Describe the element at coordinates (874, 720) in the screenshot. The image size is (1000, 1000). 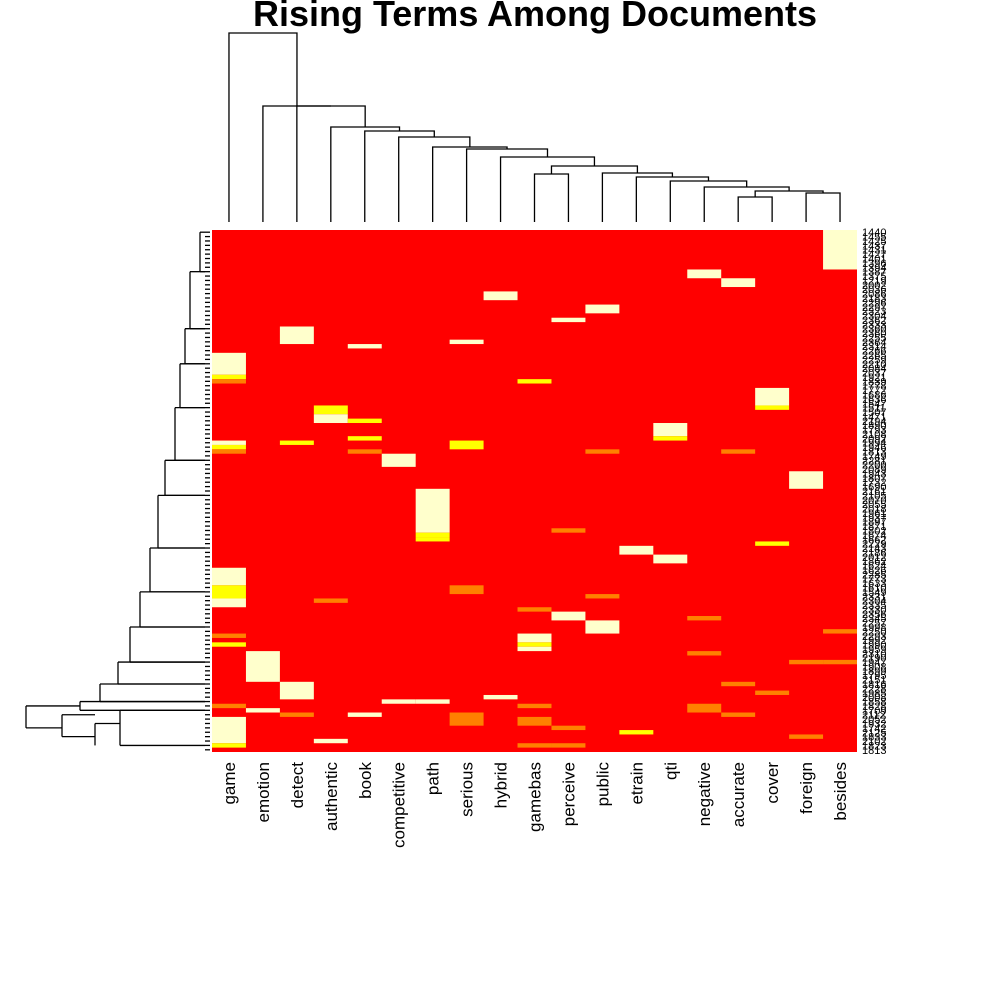
I see `row-label: 2052` at that location.